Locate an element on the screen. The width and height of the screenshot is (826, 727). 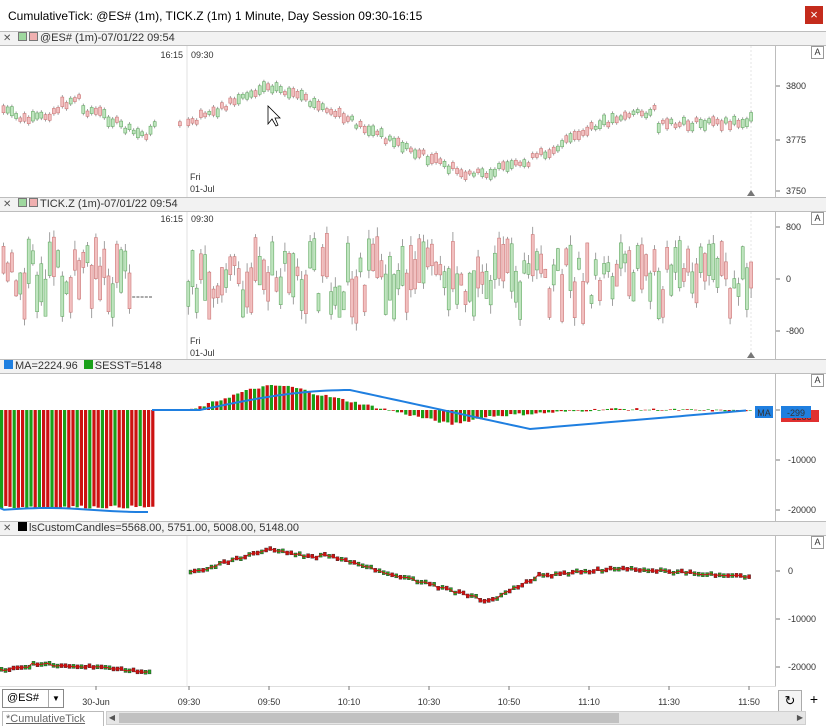
x-tick-label: 10:50 is located at coordinates (509, 702).